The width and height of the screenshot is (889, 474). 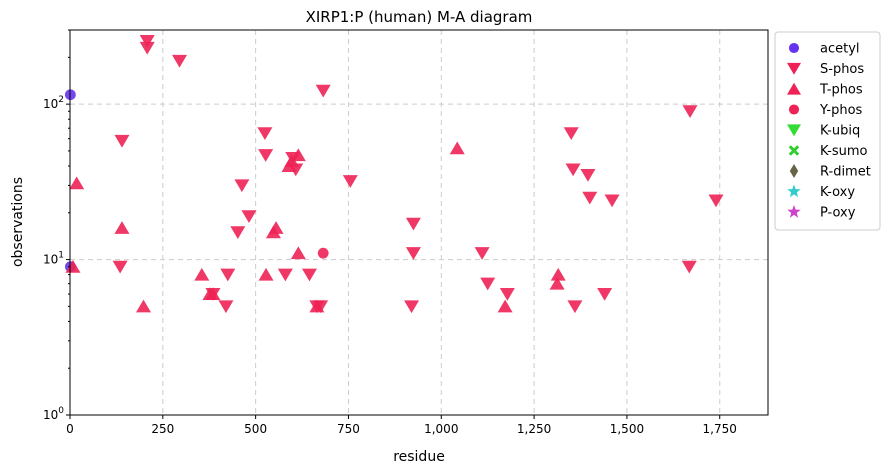 What do you see at coordinates (794, 130) in the screenshot?
I see `legend-marker-k-ubiq` at bounding box center [794, 130].